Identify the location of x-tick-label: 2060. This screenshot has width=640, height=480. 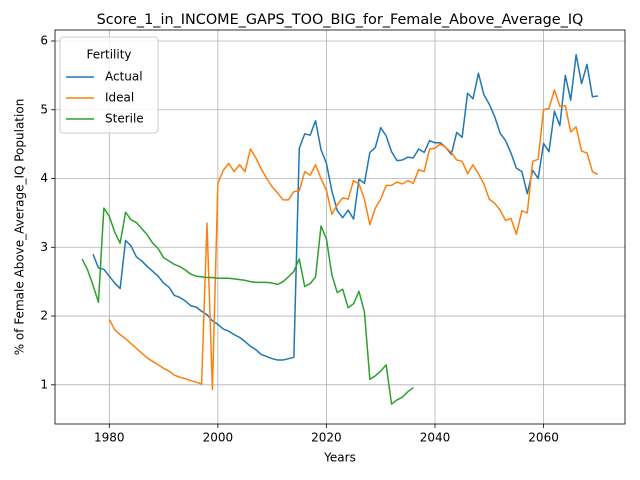
(543, 438).